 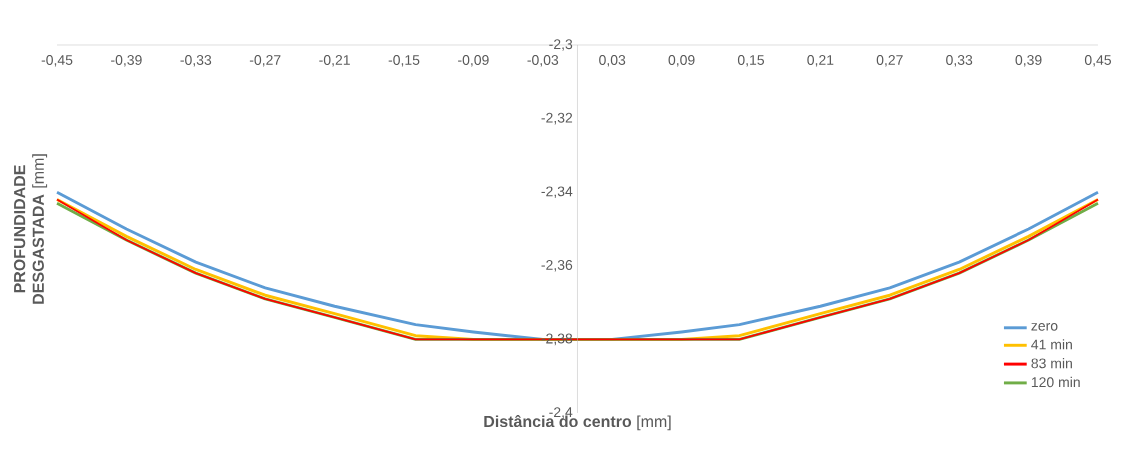 I want to click on x-tick-label: 0,21, so click(x=820, y=61).